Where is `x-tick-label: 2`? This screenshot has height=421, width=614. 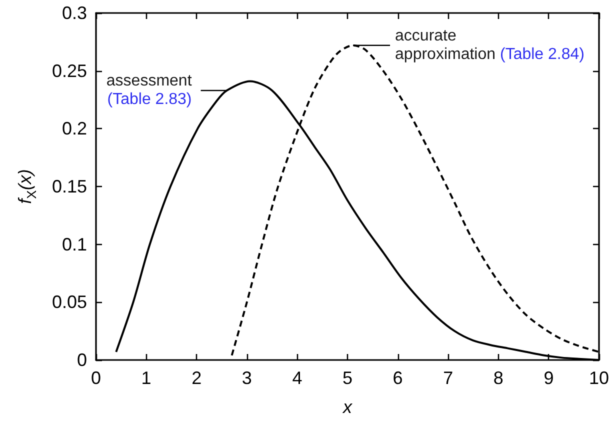
x-tick-label: 2 is located at coordinates (197, 378).